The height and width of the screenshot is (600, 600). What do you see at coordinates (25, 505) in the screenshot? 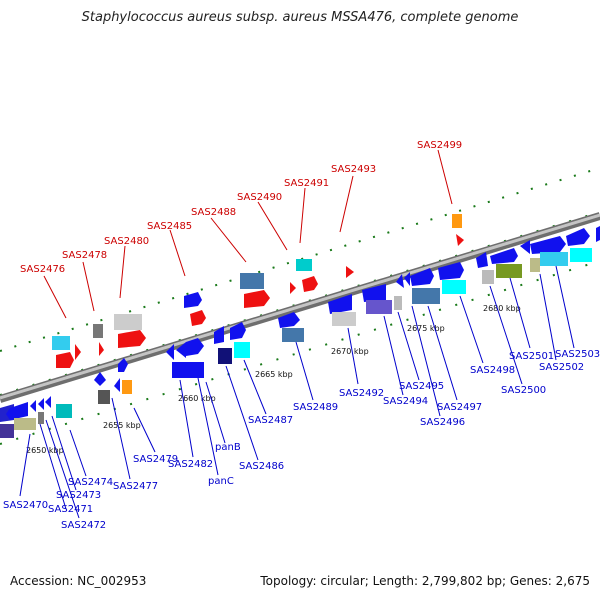
I see `gene-label: SAS2470` at bounding box center [25, 505].